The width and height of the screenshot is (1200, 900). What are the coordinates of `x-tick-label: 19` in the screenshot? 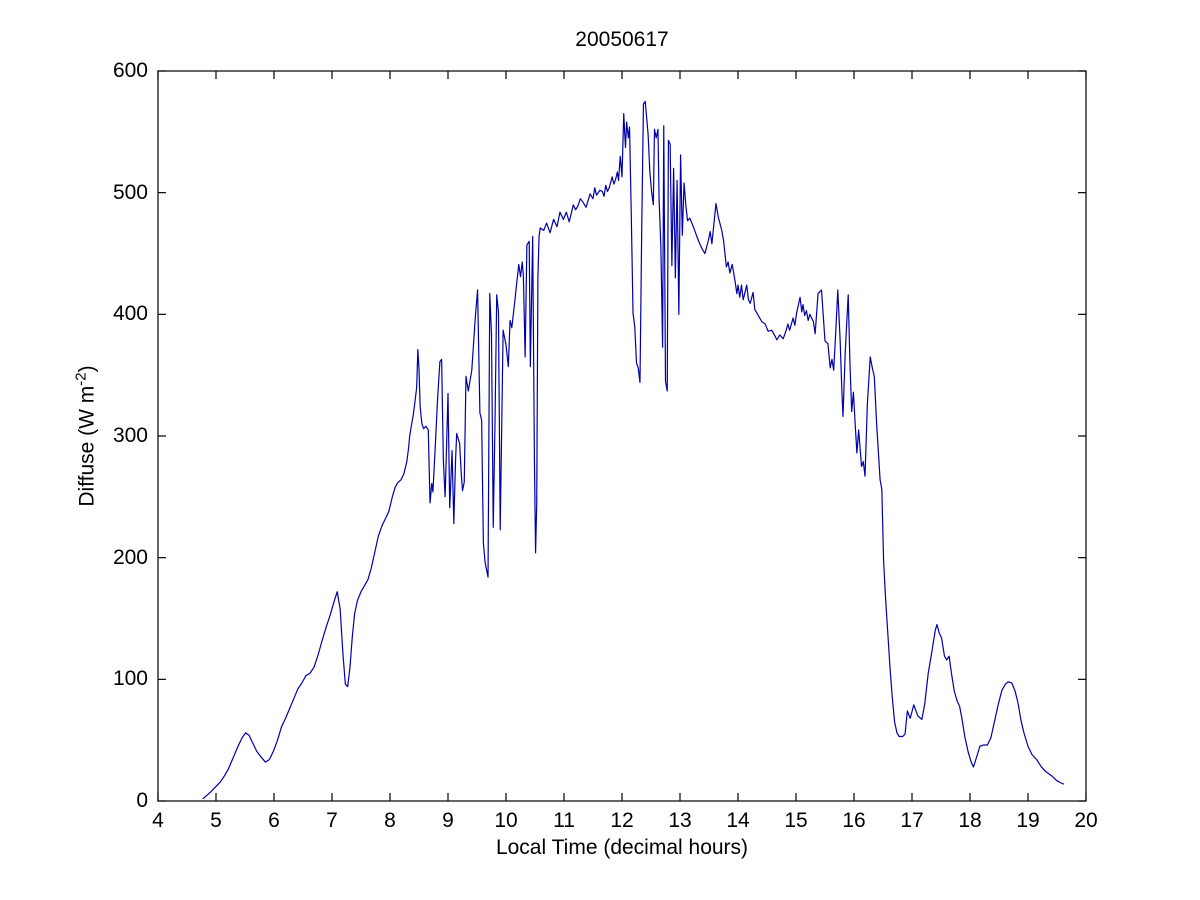 It's located at (1028, 820).